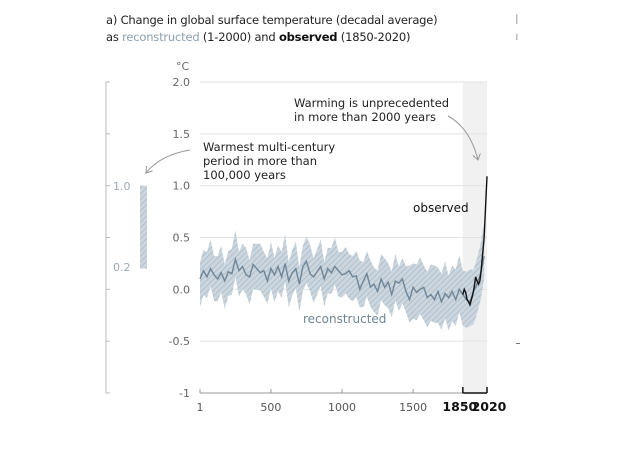 Image resolution: width=620 pixels, height=455 pixels. I want to click on y-tick-label: 2.0, so click(182, 82).